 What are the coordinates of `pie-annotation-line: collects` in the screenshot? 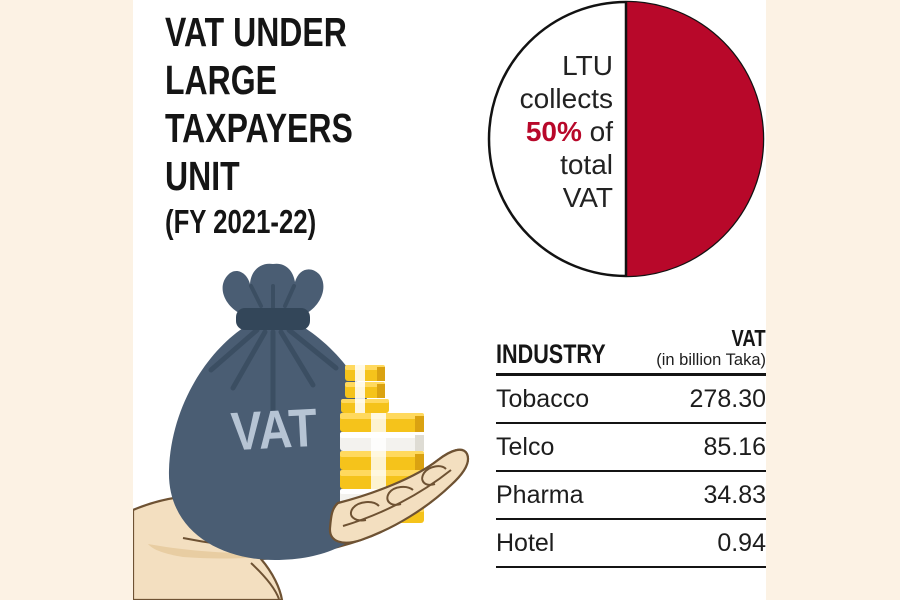 It's located at (566, 98).